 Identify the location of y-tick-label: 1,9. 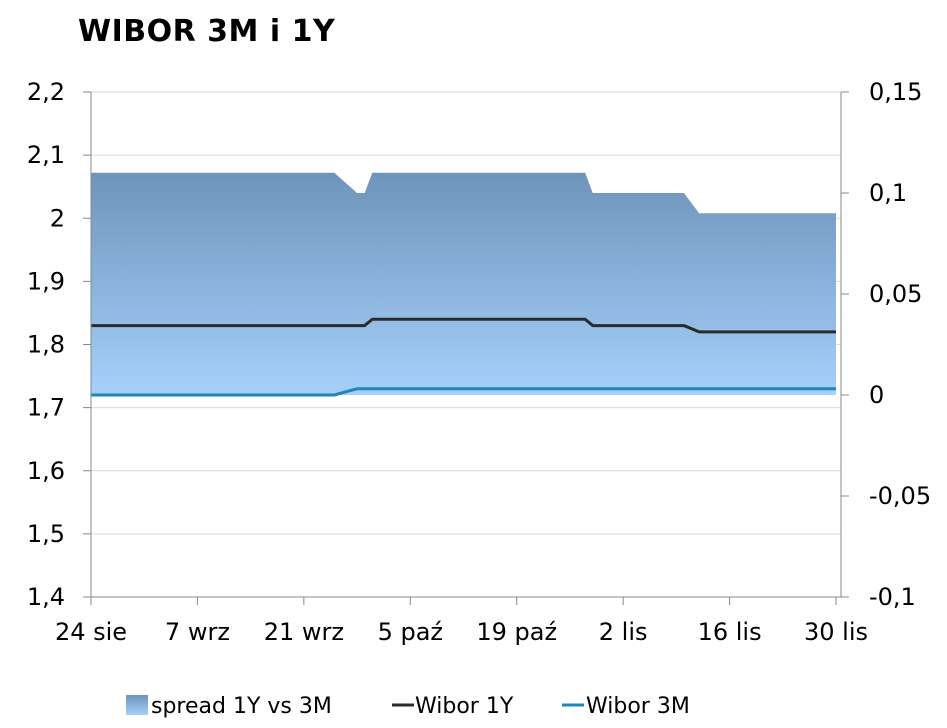
(46, 281).